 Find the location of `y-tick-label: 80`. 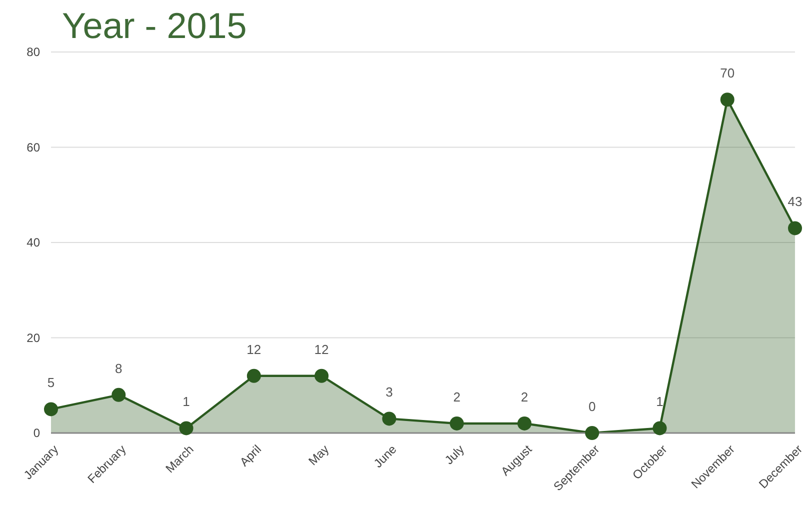

y-tick-label: 80 is located at coordinates (33, 52).